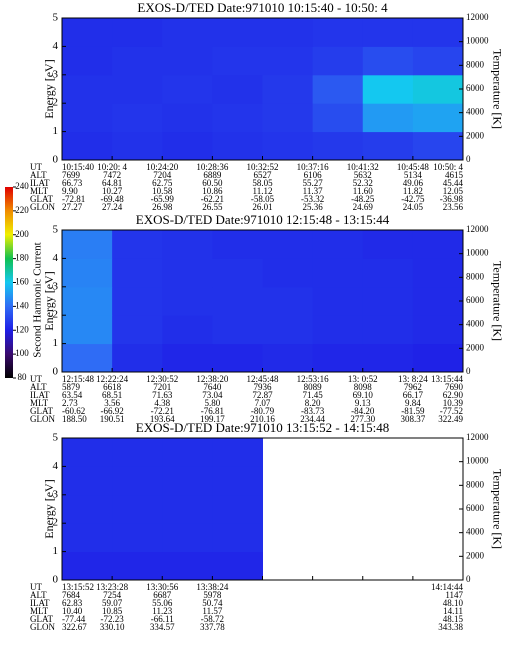  What do you see at coordinates (413, 395) in the screenshot?
I see `orbit-value: 66.17` at bounding box center [413, 395].